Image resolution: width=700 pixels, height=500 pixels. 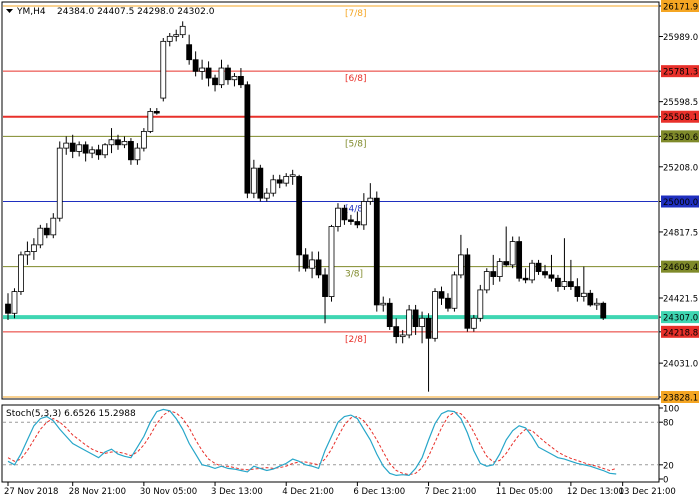 I want to click on price-tick-label: 25598.5, so click(x=680, y=103).